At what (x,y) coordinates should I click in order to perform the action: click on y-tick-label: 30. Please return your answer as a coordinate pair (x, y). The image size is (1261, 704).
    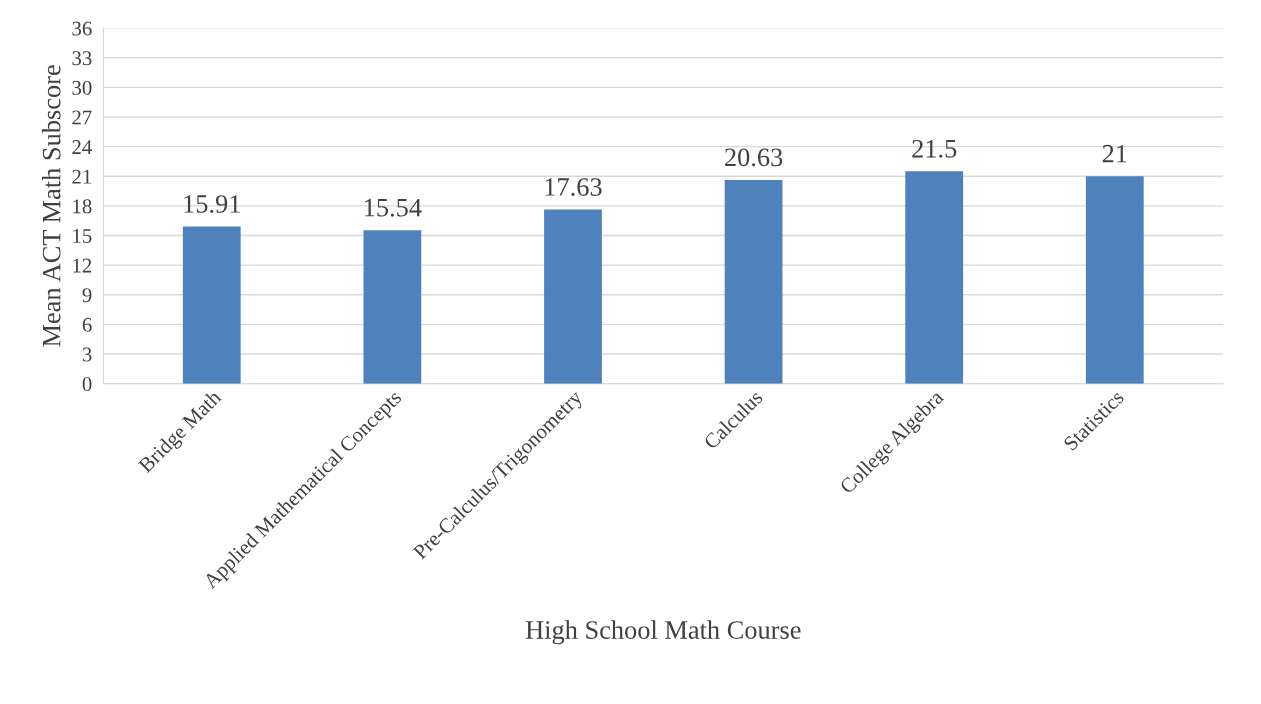
    Looking at the image, I should click on (82, 87).